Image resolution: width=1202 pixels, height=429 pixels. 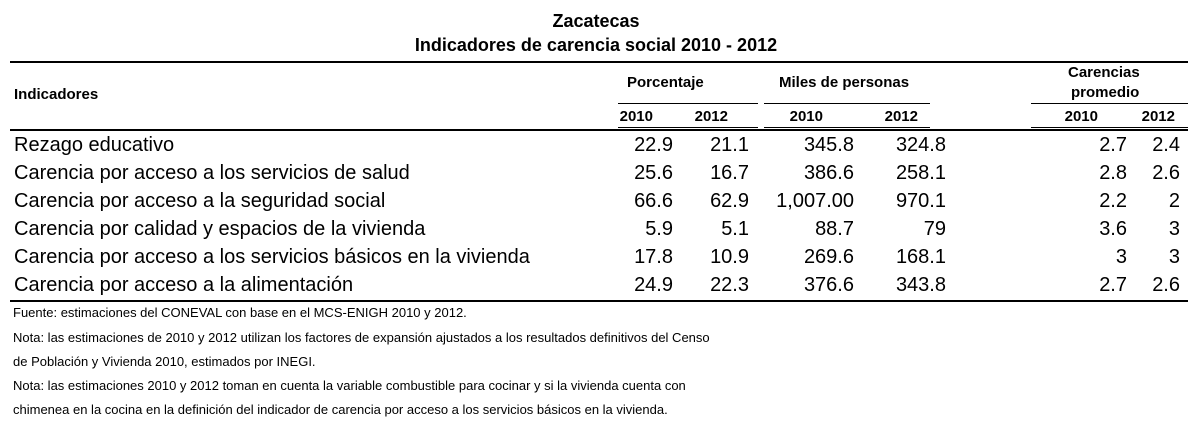 I want to click on group-rule-porcentaje, so click(x=688, y=103).